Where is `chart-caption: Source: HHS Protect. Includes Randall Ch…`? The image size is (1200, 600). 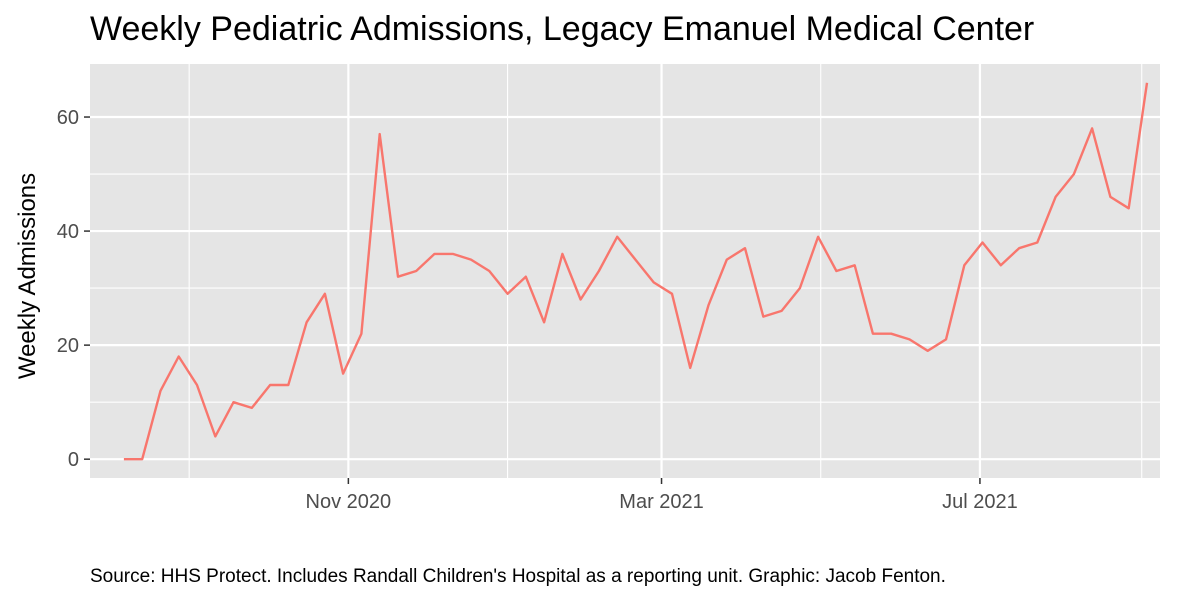 chart-caption: Source: HHS Protect. Includes Randall Ch… is located at coordinates (518, 576).